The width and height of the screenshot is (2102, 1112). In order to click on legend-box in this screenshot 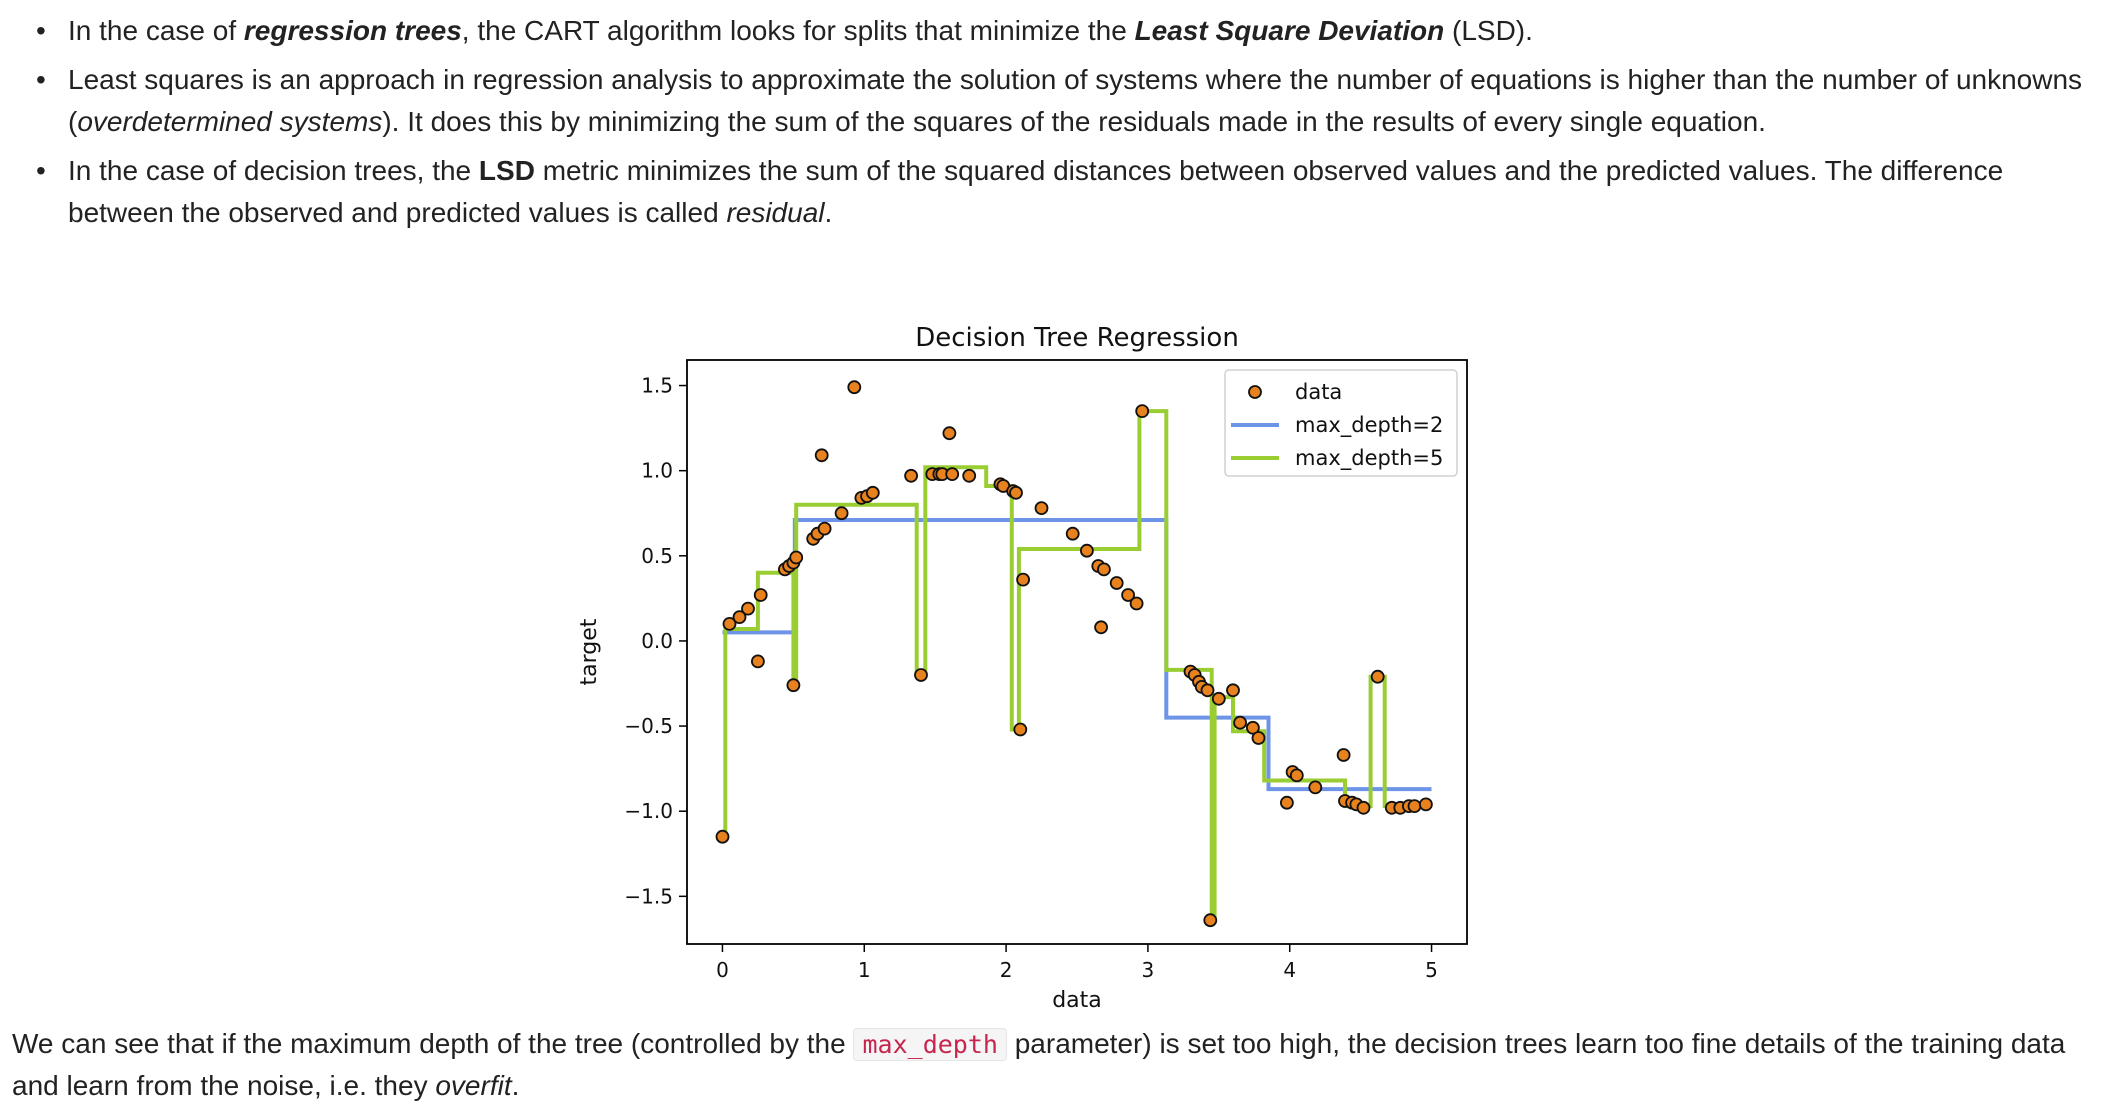, I will do `click(1341, 423)`.